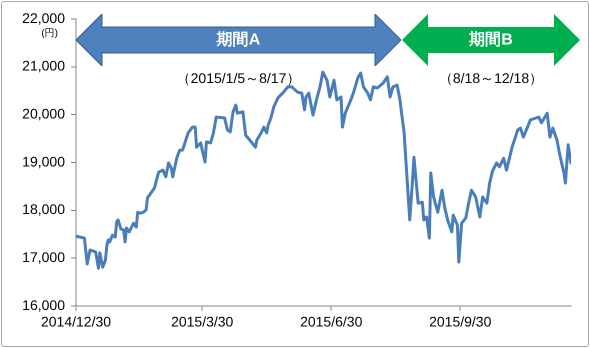 This screenshot has height=348, width=590. Describe the element at coordinates (76, 321) in the screenshot. I see `x-tick-label: 2014/12/30` at that location.